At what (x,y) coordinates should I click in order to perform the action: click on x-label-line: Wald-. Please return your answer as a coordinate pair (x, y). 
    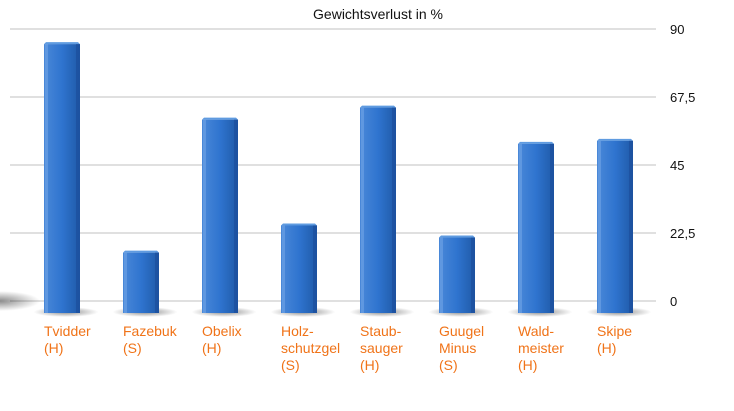
    Looking at the image, I should click on (536, 331).